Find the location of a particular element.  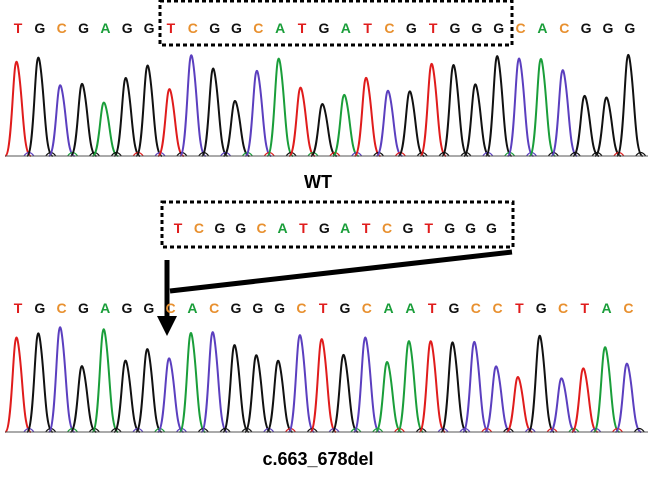

del-base-11: G is located at coordinates (407, 228).